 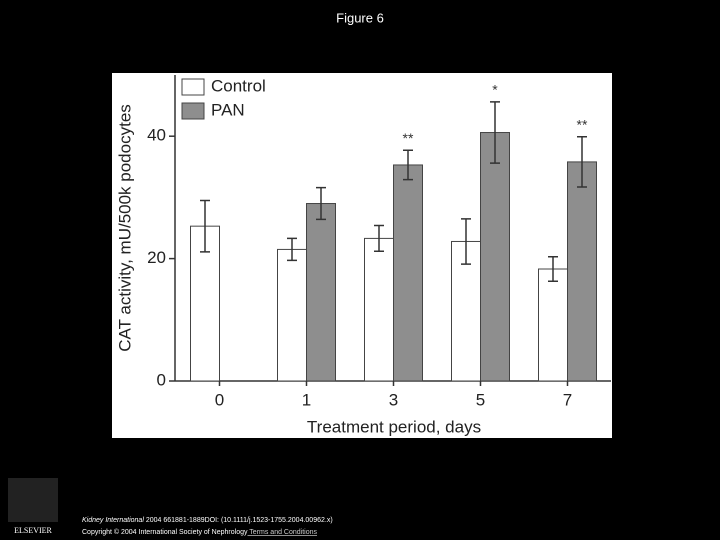 I want to click on journal: Kidney International, so click(x=113, y=520).